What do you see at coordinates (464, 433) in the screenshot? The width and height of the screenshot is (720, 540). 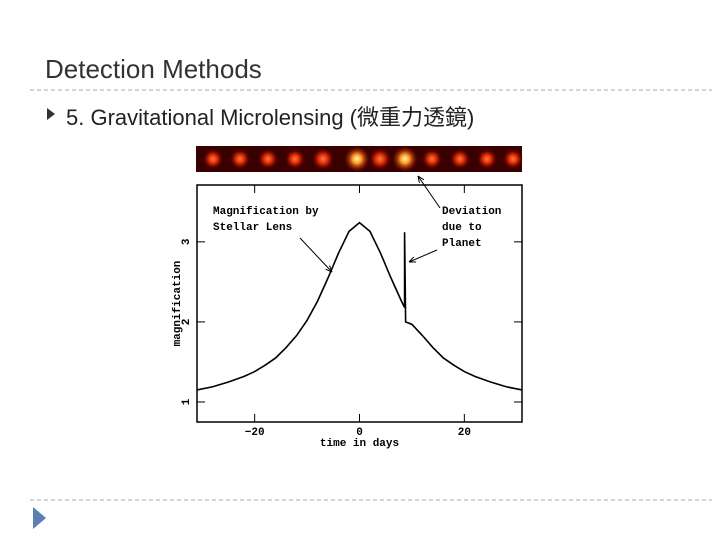 I see `x-tick-label: 20` at bounding box center [464, 433].